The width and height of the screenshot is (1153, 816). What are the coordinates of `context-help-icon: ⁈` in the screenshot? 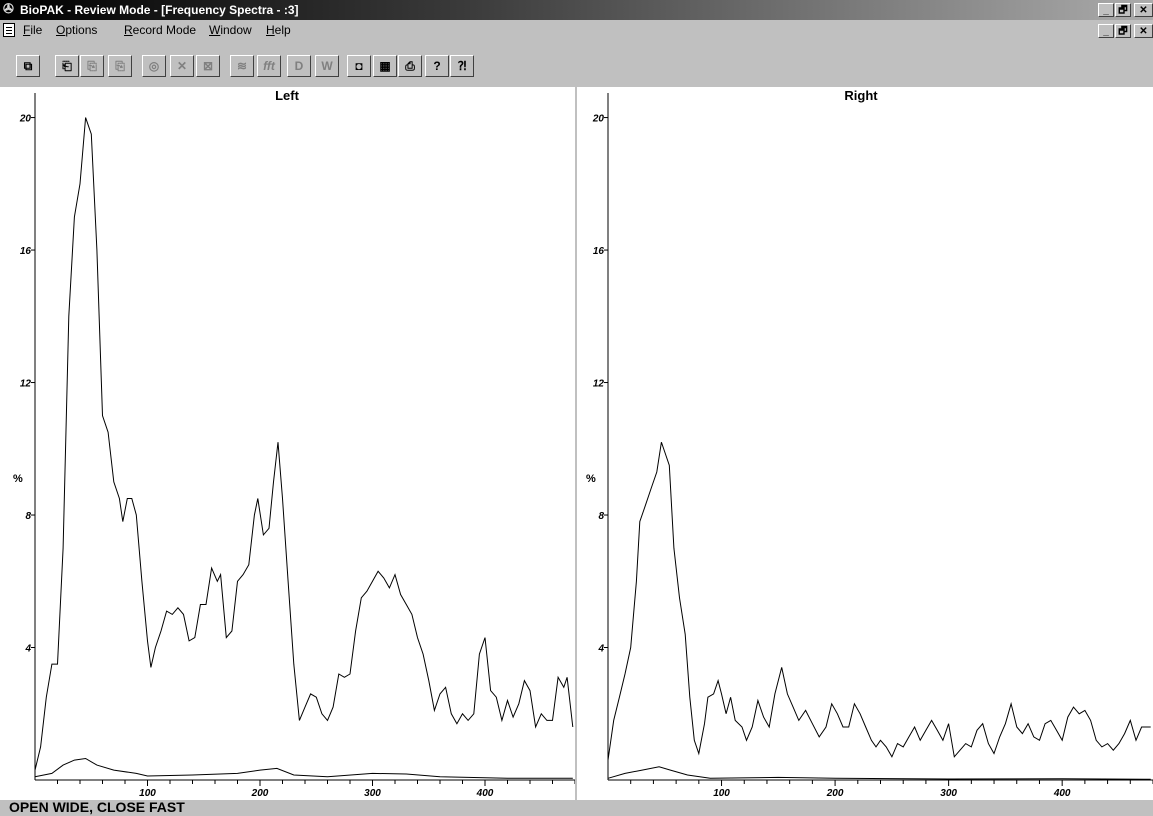 It's located at (462, 66).